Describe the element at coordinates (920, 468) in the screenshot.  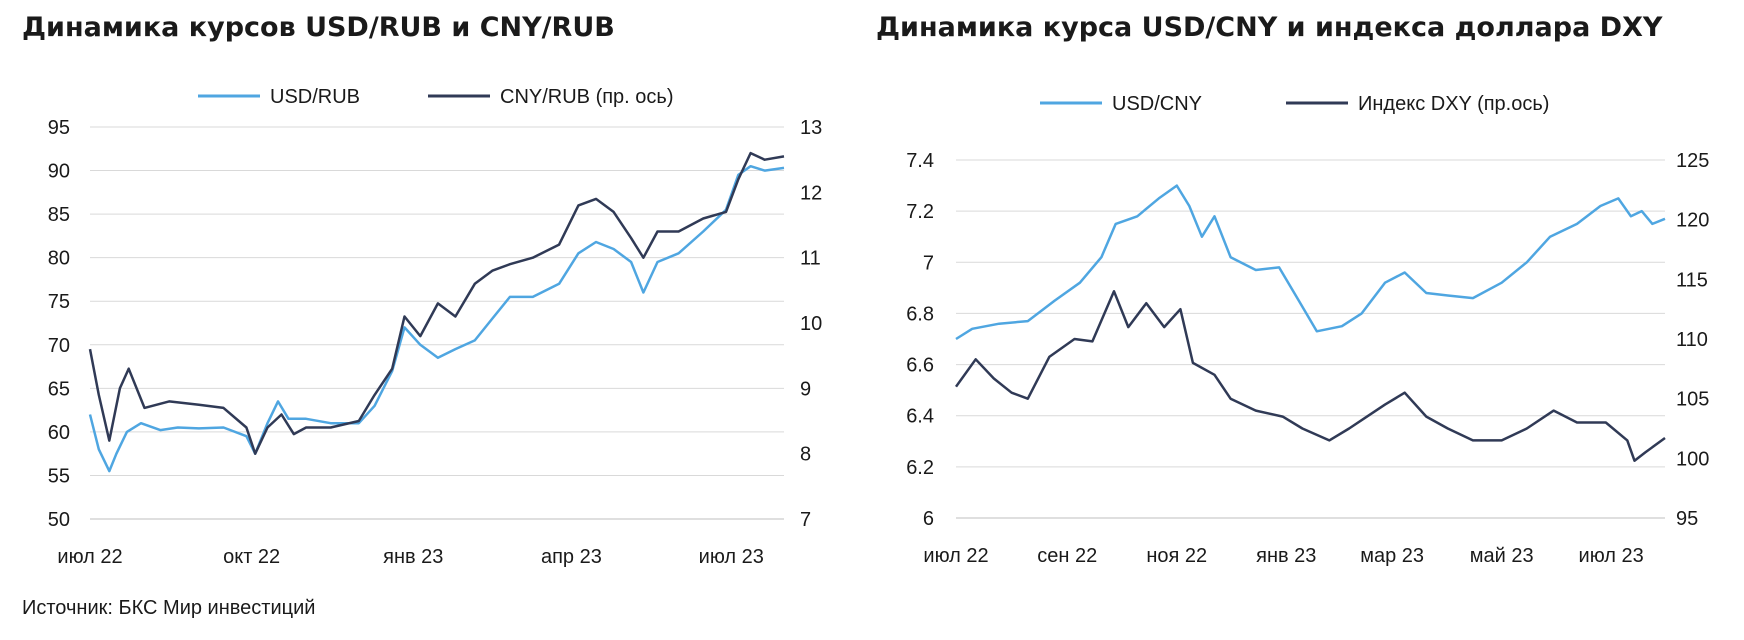
I see `y-left-tick-label: 6.2` at that location.